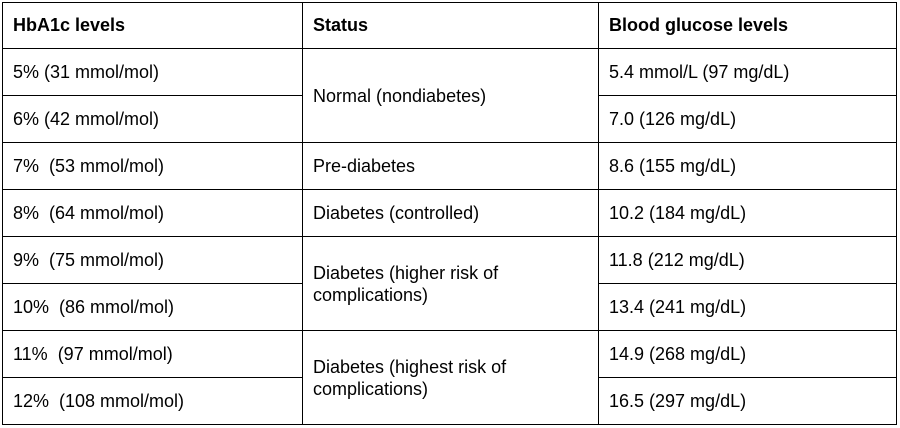 Image resolution: width=900 pixels, height=428 pixels. What do you see at coordinates (152, 25) in the screenshot?
I see `header-cell: HbA1c levels` at bounding box center [152, 25].